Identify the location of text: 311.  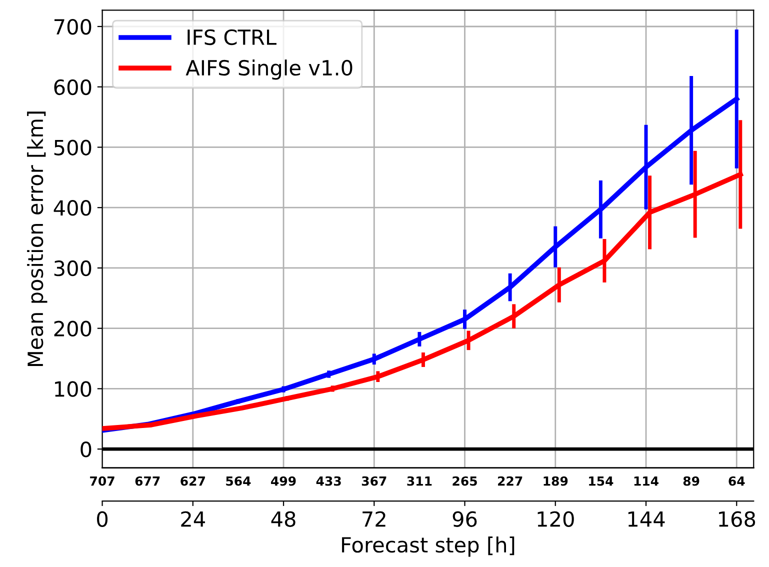
(419, 481).